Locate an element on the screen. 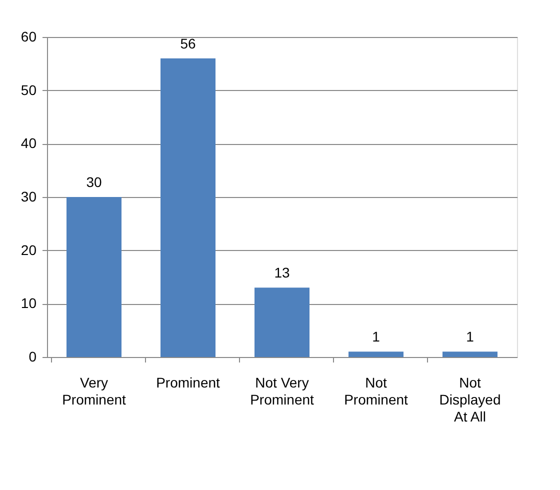 The image size is (560, 490). y-tick-label: 20 is located at coordinates (28, 250).